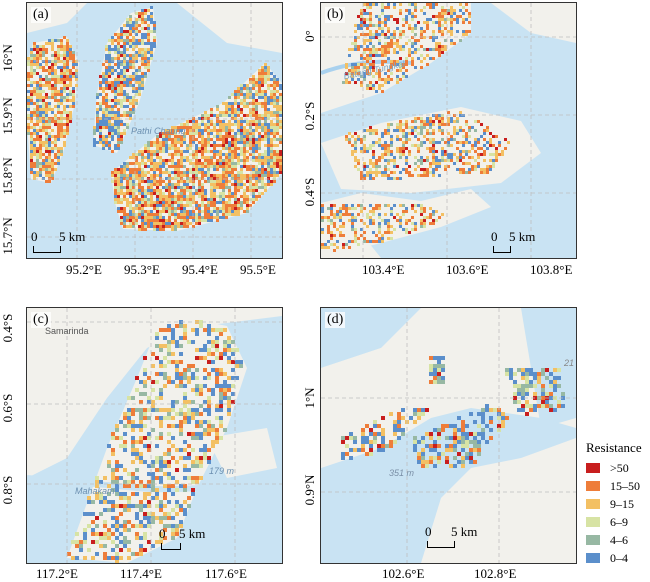 The width and height of the screenshot is (650, 582). I want to click on panel-label-d: (d), so click(335, 320).